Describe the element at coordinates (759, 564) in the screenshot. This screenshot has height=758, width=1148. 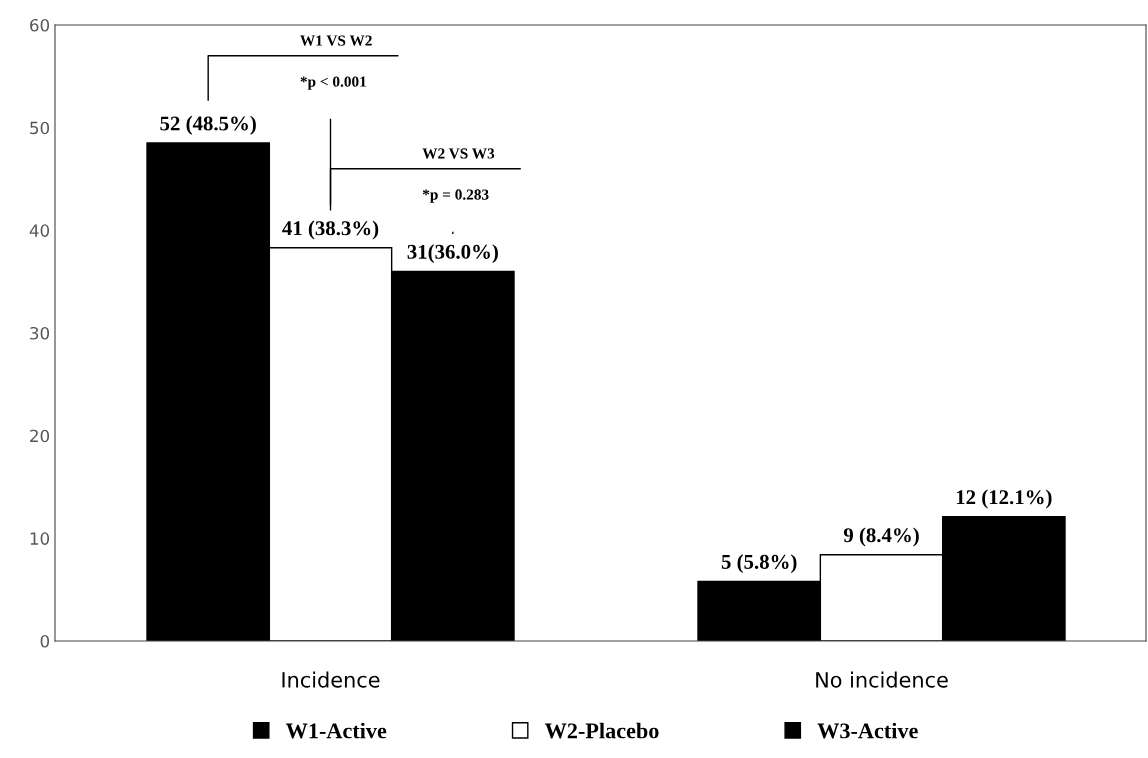
I see `data-label: 5 (5.8%)` at that location.